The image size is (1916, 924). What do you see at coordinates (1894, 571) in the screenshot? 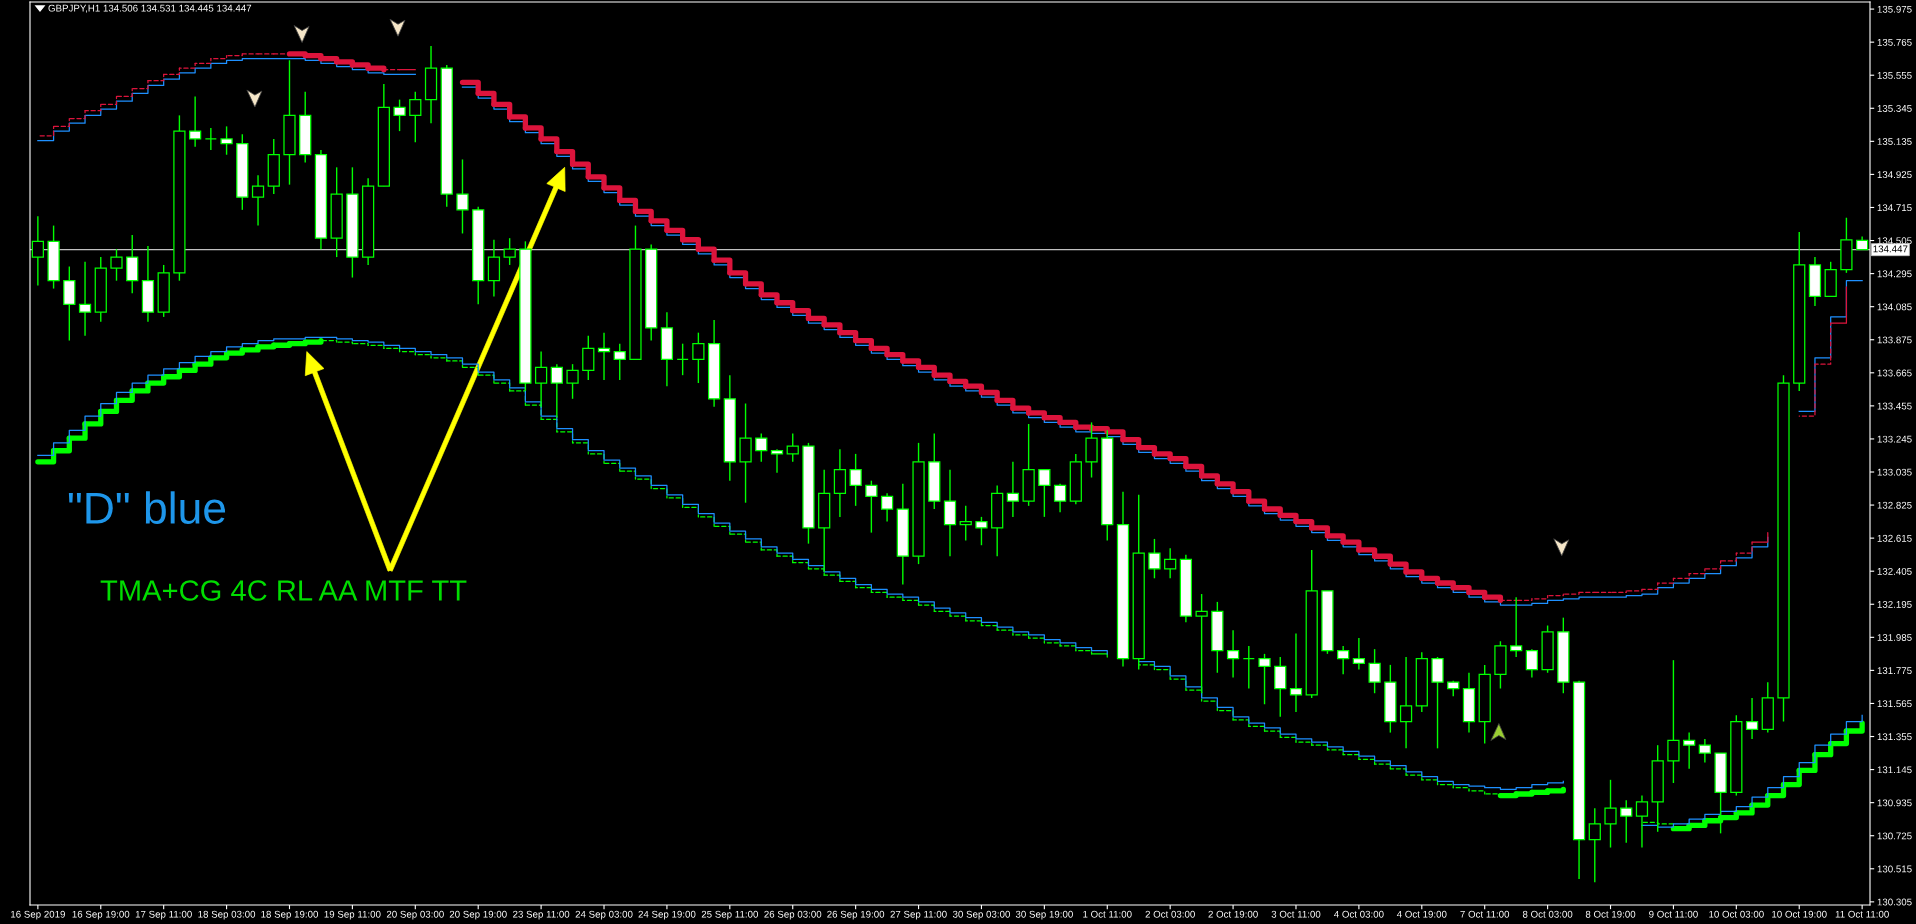
I see `y-tick-label: 132.405` at bounding box center [1894, 571].